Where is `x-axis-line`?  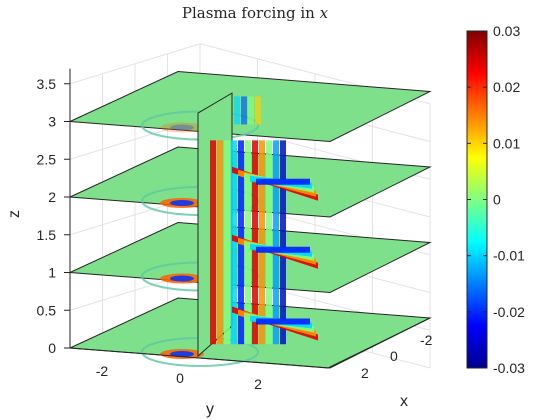 x-axis-line is located at coordinates (379, 343).